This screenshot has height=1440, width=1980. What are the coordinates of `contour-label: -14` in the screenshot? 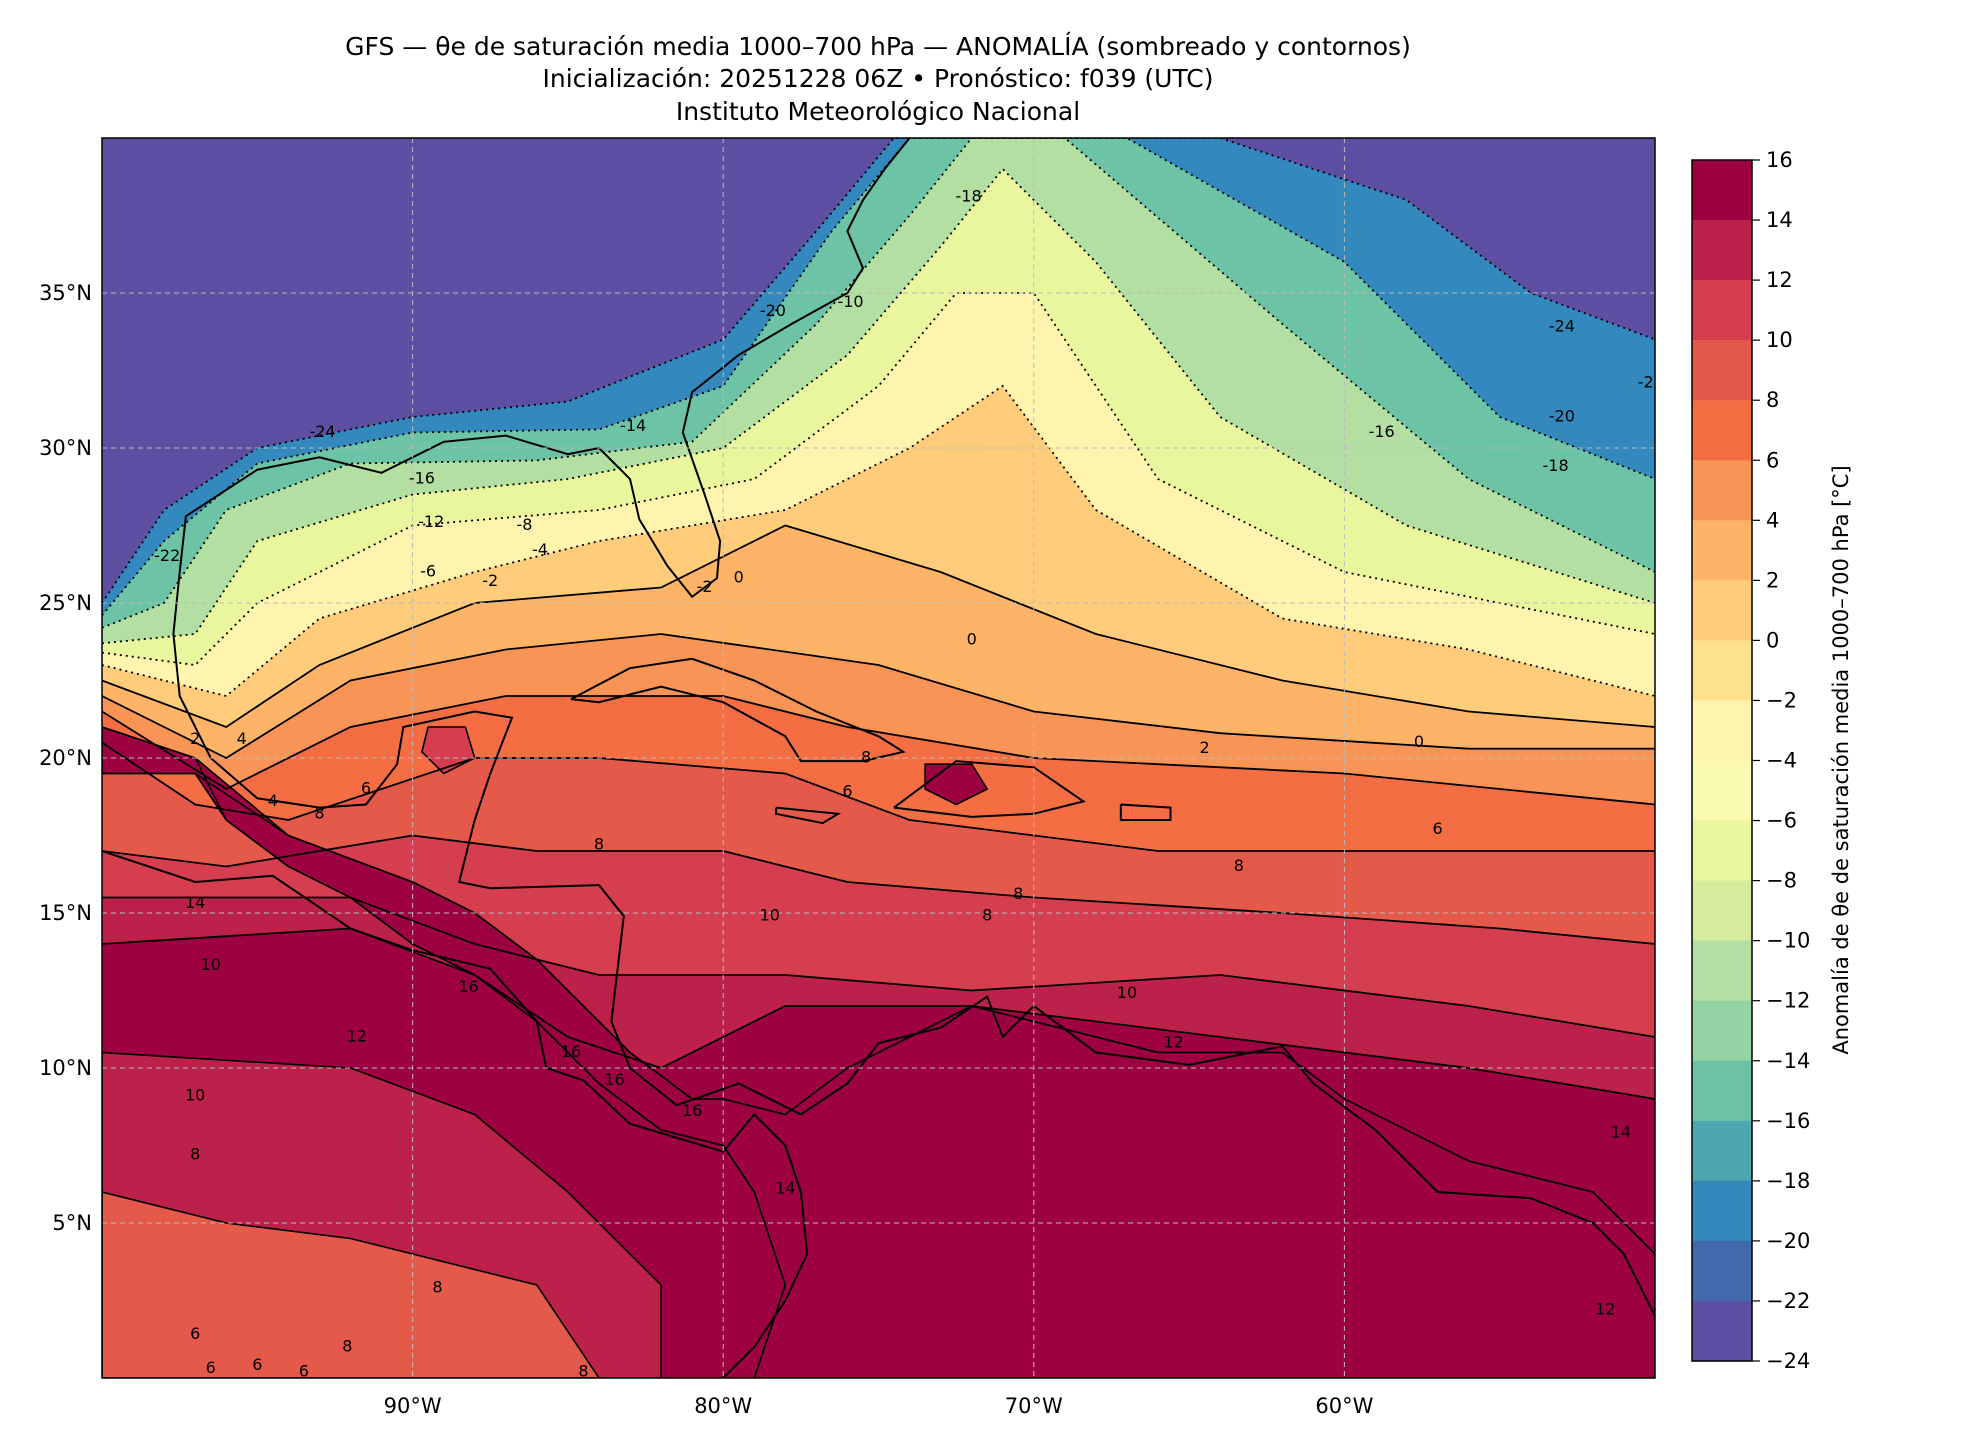 It's located at (633, 425).